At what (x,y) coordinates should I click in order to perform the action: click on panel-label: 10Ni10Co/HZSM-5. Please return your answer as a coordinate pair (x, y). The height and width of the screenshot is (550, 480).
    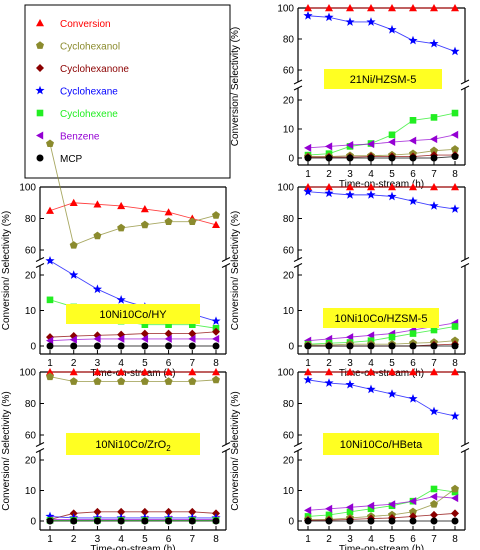
    Looking at the image, I should click on (381, 318).